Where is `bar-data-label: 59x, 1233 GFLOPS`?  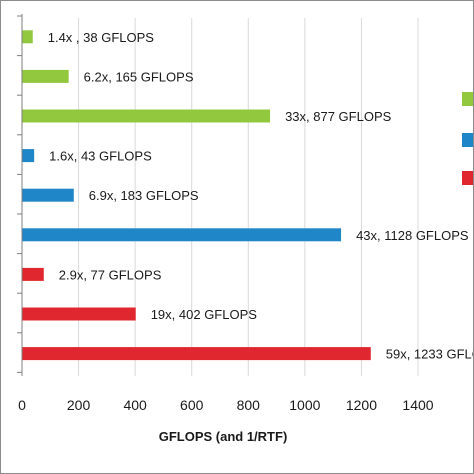
bar-data-label: 59x, 1233 GFLOPS is located at coordinates (430, 354).